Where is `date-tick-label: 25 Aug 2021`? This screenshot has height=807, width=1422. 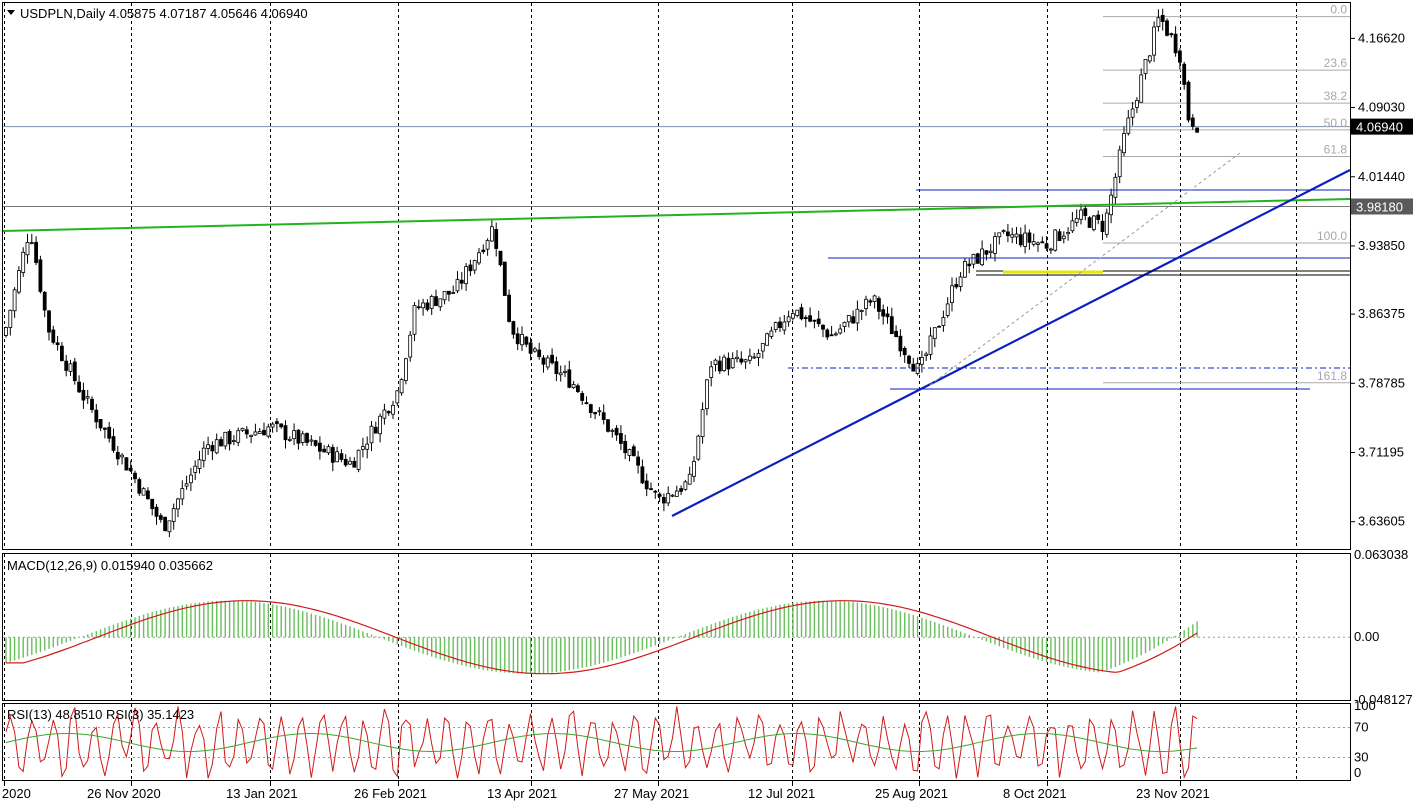
date-tick-label: 25 Aug 2021 is located at coordinates (911, 793).